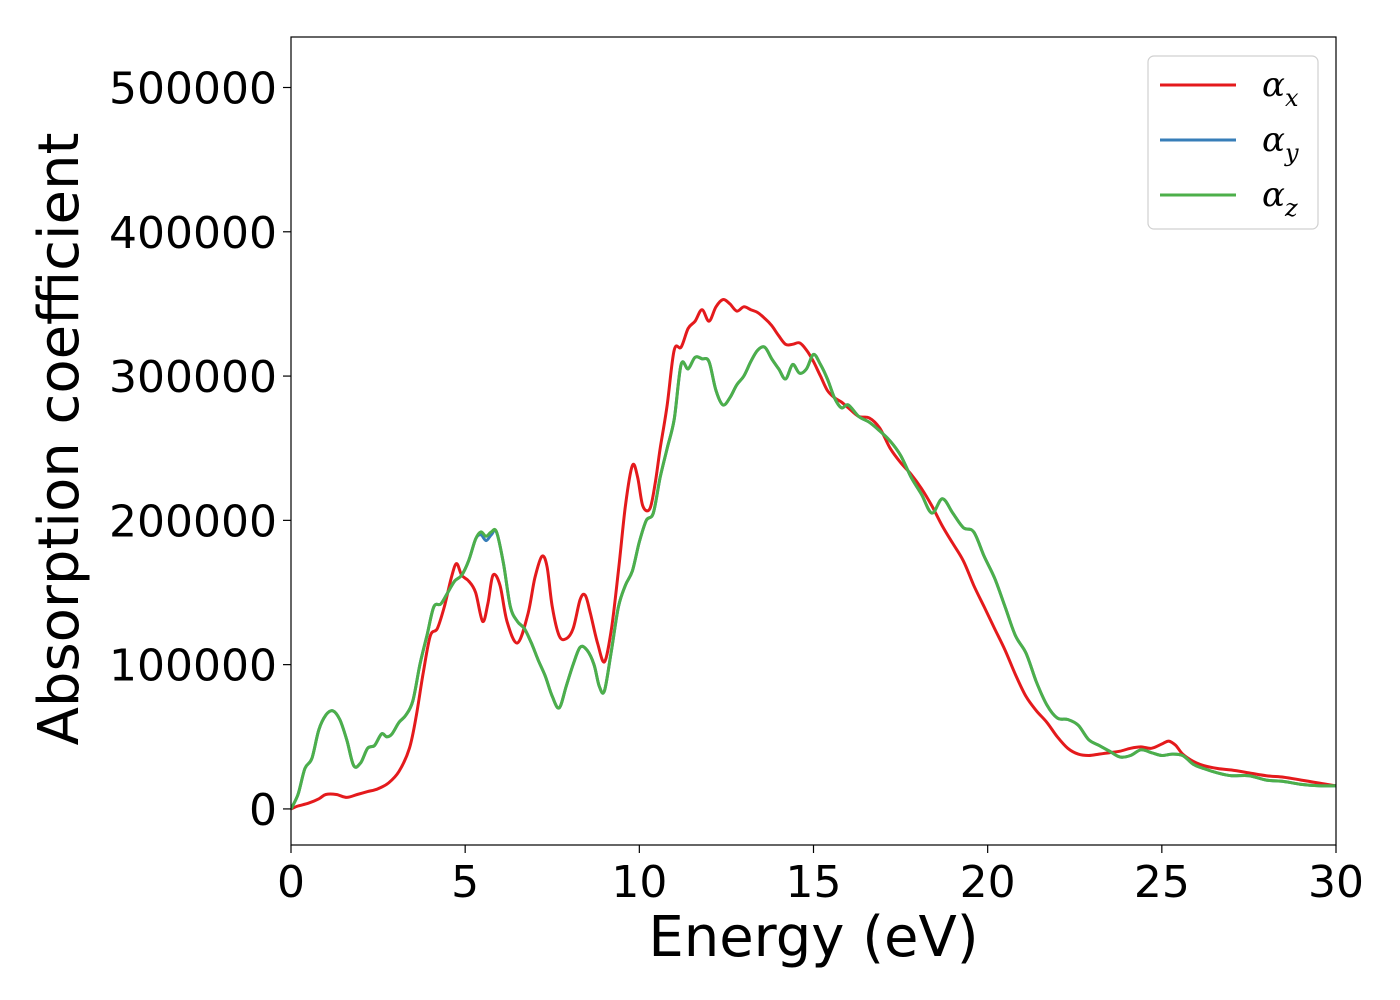 Image resolution: width=1400 pixels, height=1000 pixels. Describe the element at coordinates (193, 89) in the screenshot. I see `y-tick-label: 500000` at that location.